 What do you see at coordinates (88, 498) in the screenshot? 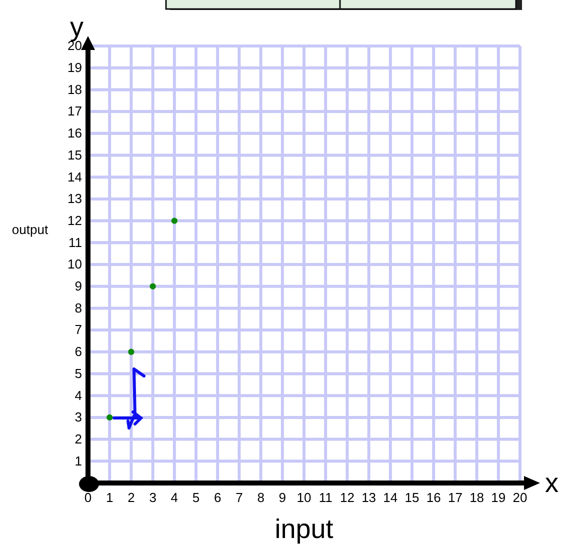
I see `x-tick-label: 0` at bounding box center [88, 498].